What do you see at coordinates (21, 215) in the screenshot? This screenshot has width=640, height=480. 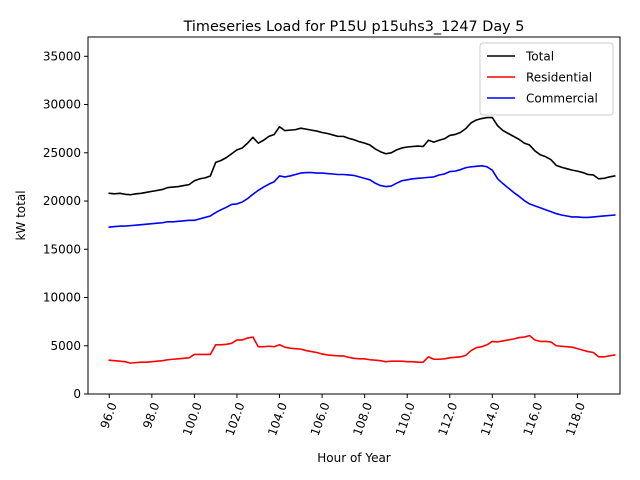 I see `y-axis-label: kW total` at bounding box center [21, 215].